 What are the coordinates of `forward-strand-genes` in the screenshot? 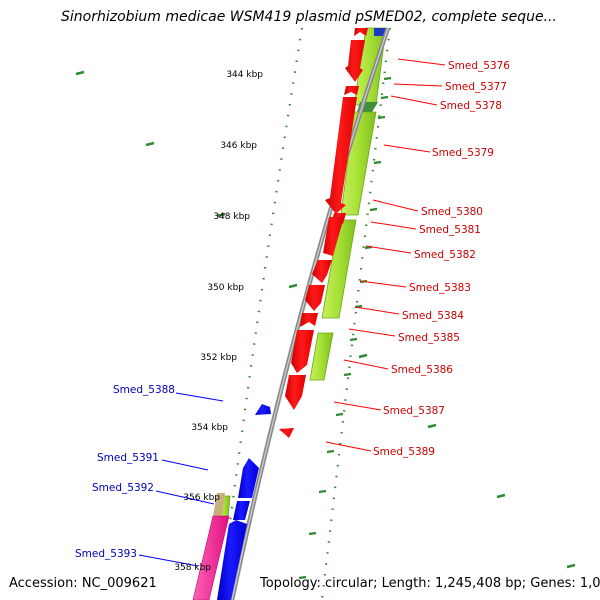 It's located at (323, 233).